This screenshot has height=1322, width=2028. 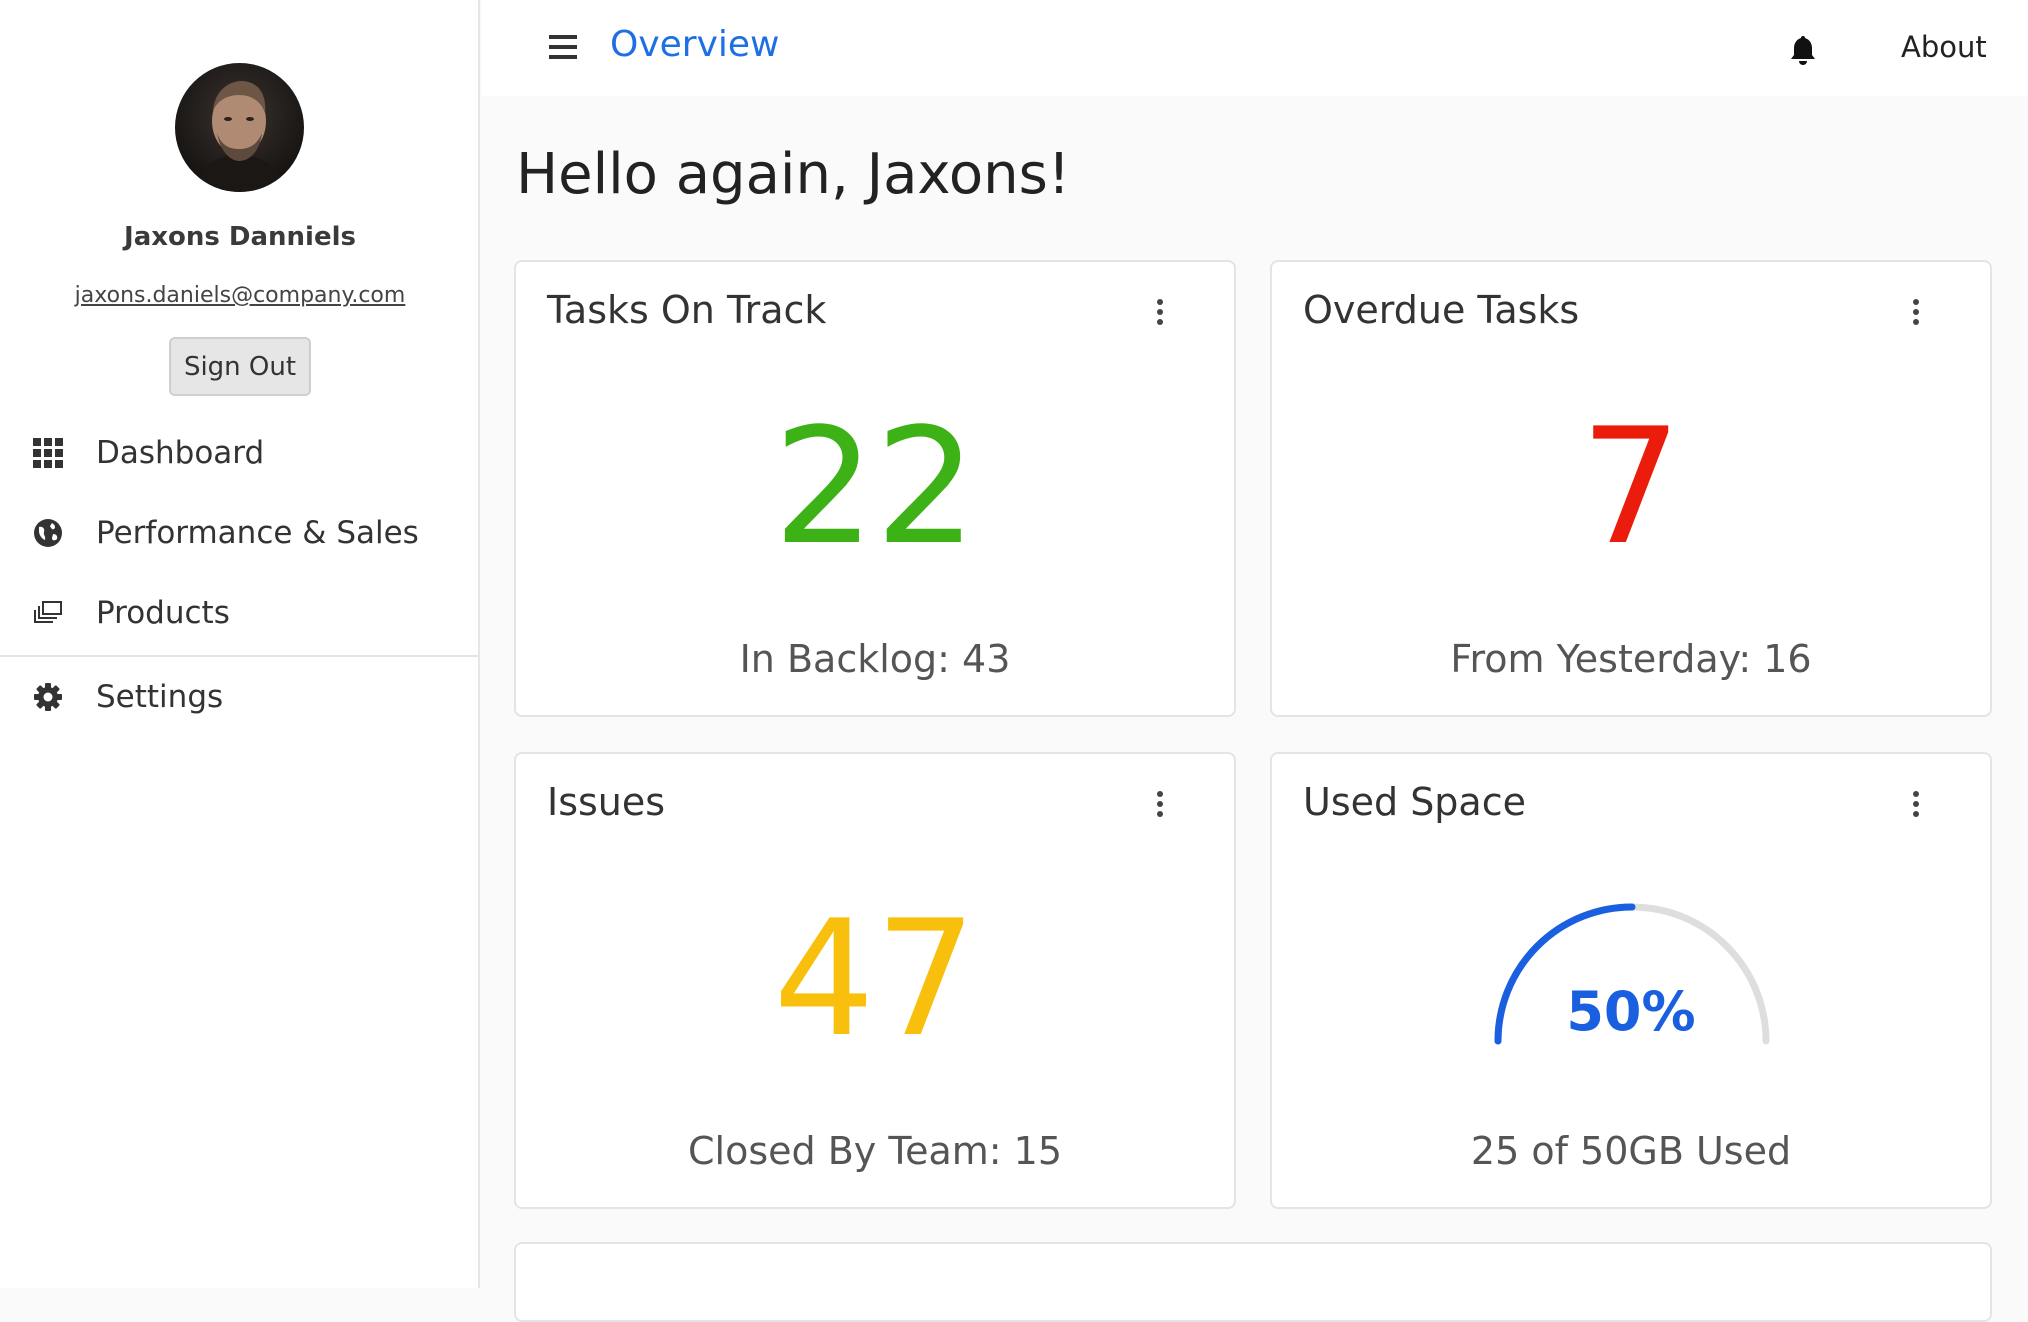 What do you see at coordinates (875, 659) in the screenshot?
I see `card-subtitle: In Backlog: 43` at bounding box center [875, 659].